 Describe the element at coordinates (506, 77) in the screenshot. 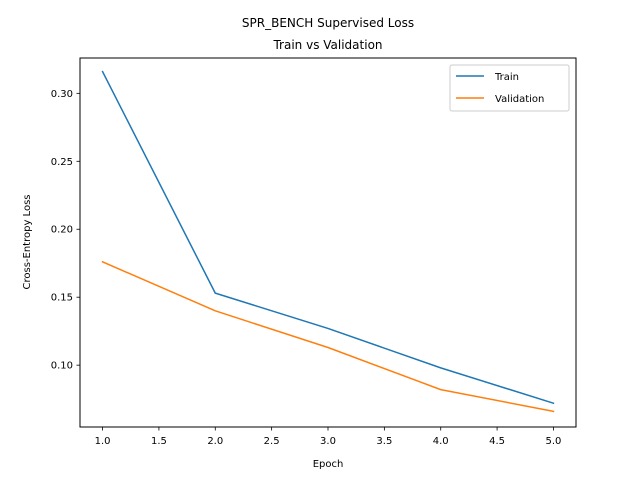

I see `legend-label-train: Train` at that location.